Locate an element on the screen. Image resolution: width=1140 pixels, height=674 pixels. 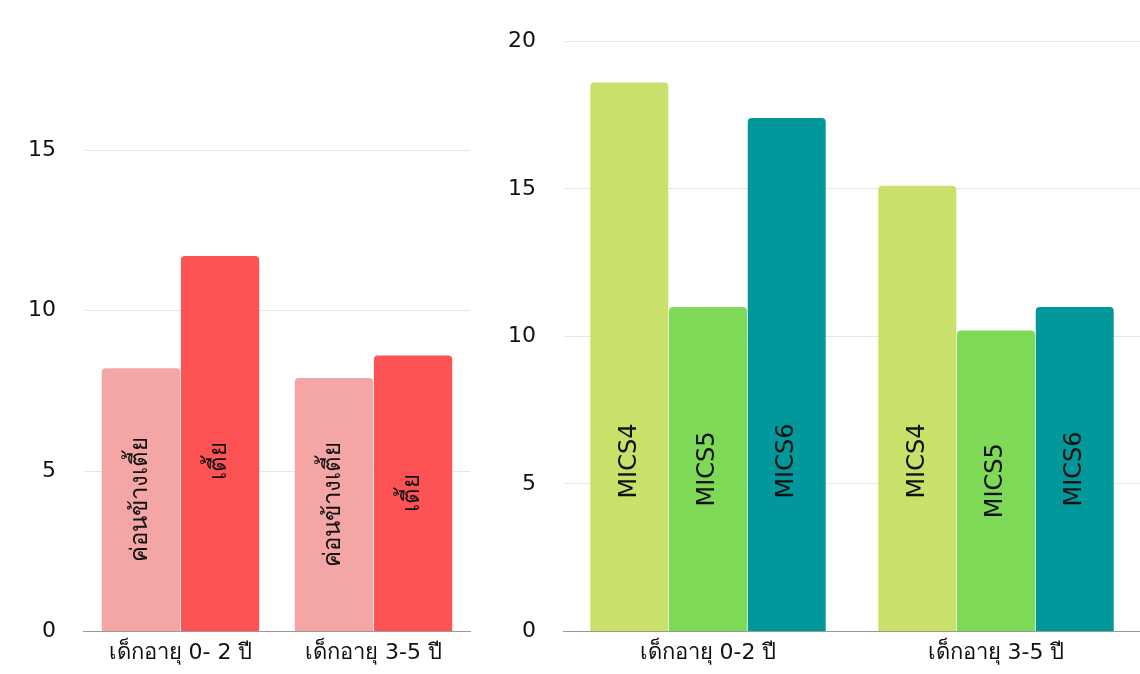
series-label: MICS4 is located at coordinates (627, 461).